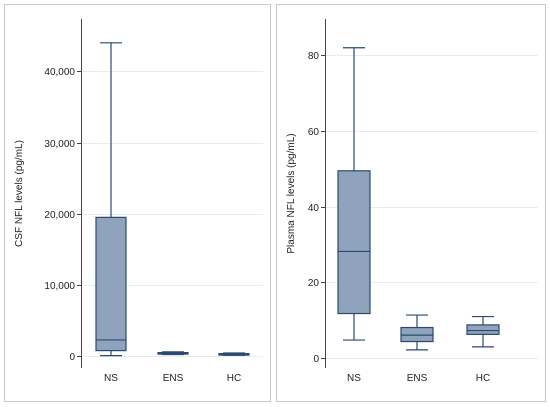  What do you see at coordinates (59, 72) in the screenshot?
I see `panel-0-ytick-label: 40,000` at bounding box center [59, 72].